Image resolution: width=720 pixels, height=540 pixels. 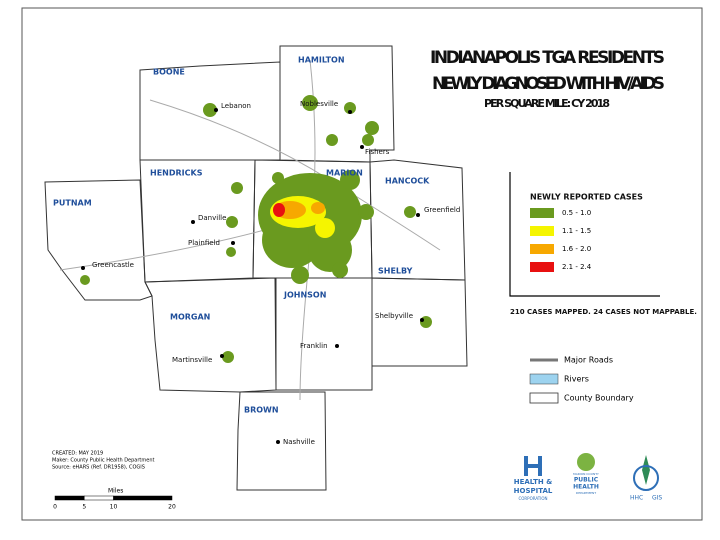 I want to click on logo-text: HEALTH &, so click(x=533, y=482).